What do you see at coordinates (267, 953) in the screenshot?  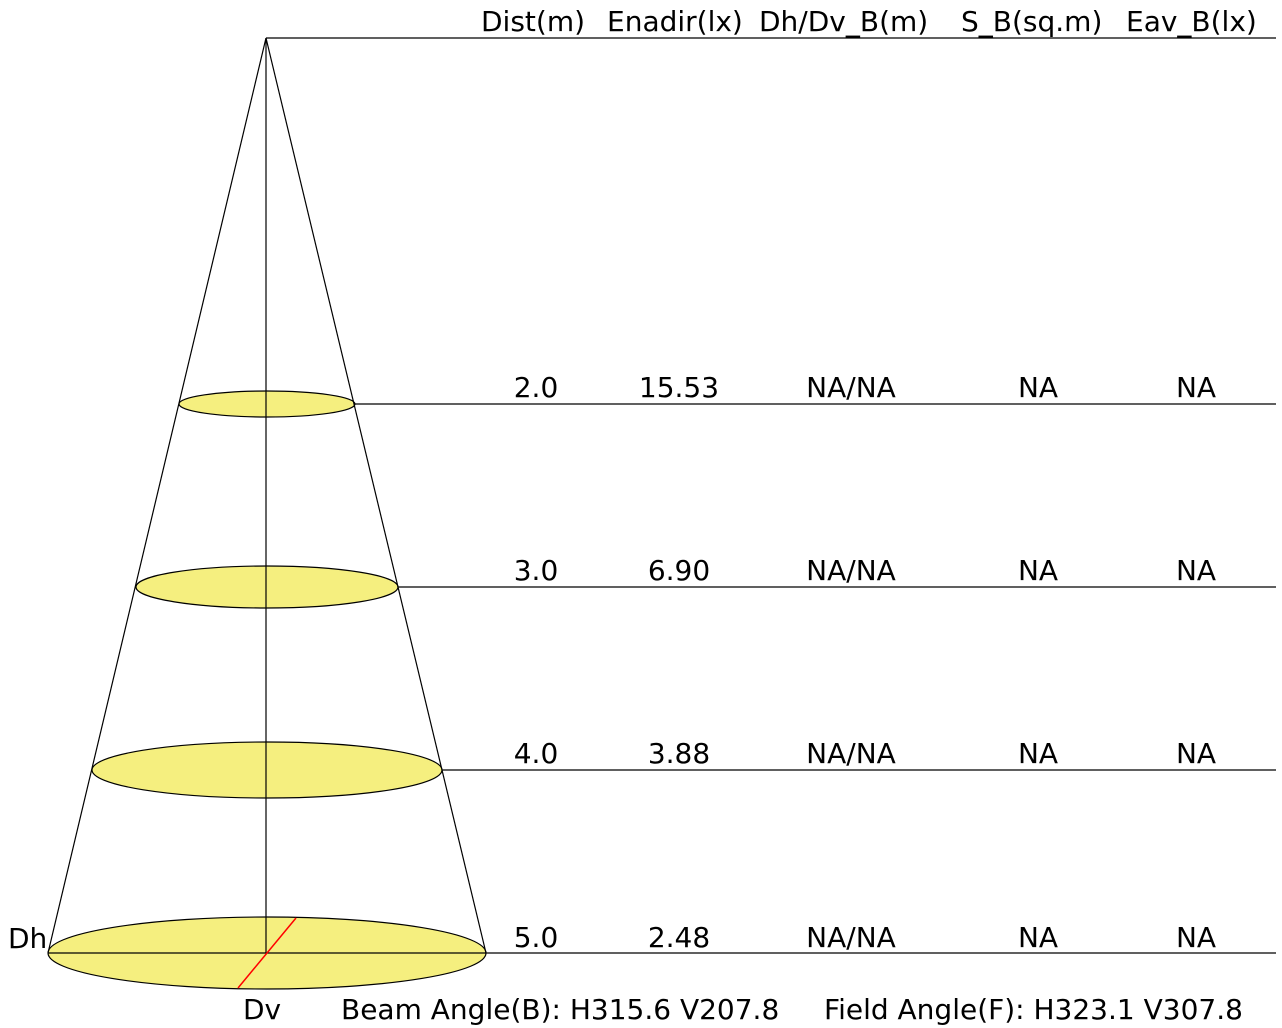 I see `dv-diameter-line` at bounding box center [267, 953].